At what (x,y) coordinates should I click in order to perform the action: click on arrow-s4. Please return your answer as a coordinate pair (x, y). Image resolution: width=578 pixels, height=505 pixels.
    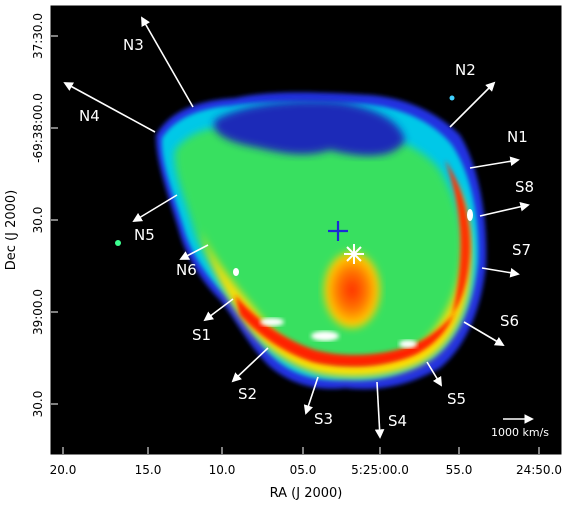
    Looking at the image, I should click on (379, 410).